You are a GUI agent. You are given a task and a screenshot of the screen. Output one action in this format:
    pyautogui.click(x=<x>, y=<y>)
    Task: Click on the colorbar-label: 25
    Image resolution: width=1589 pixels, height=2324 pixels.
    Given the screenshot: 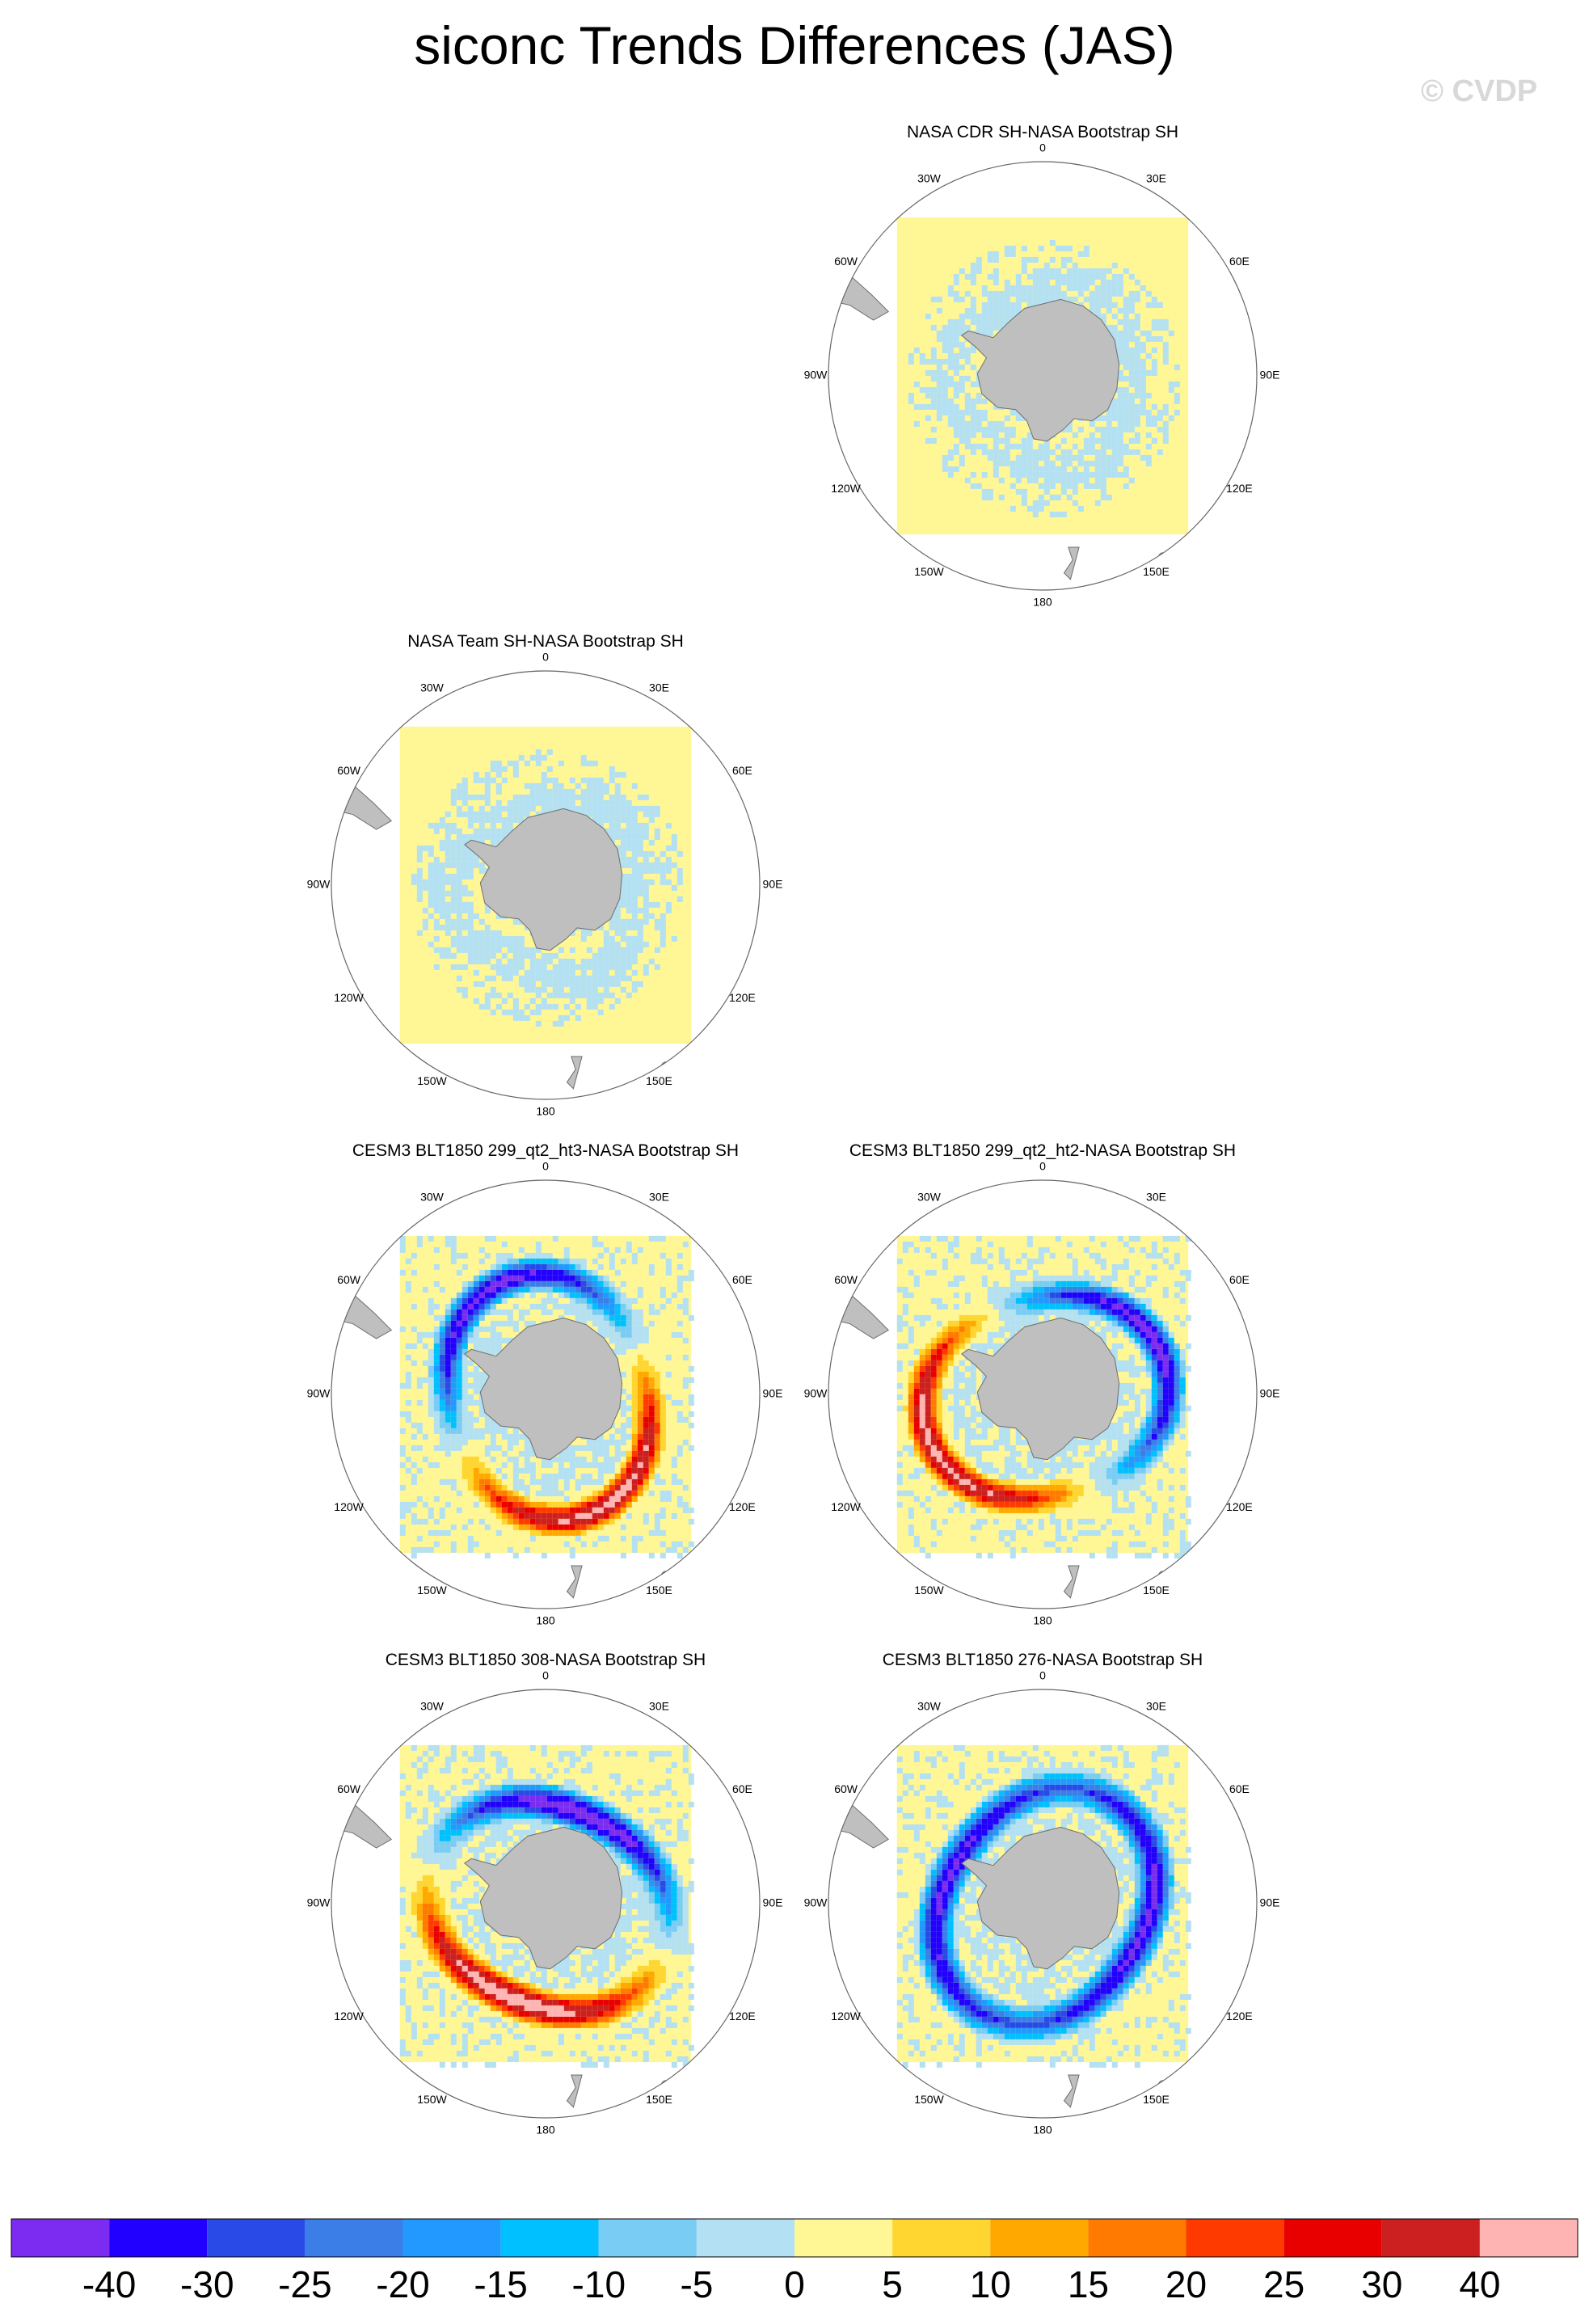 What is the action you would take?
    pyautogui.click(x=1283, y=2284)
    